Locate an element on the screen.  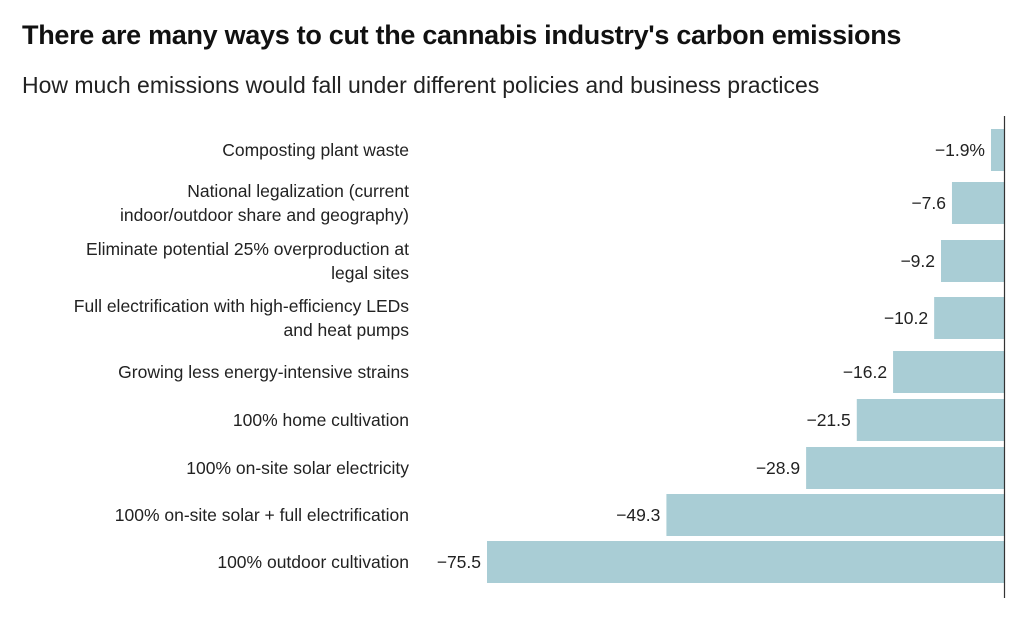
category-label-3-line-2: legal sites is located at coordinates (370, 273).